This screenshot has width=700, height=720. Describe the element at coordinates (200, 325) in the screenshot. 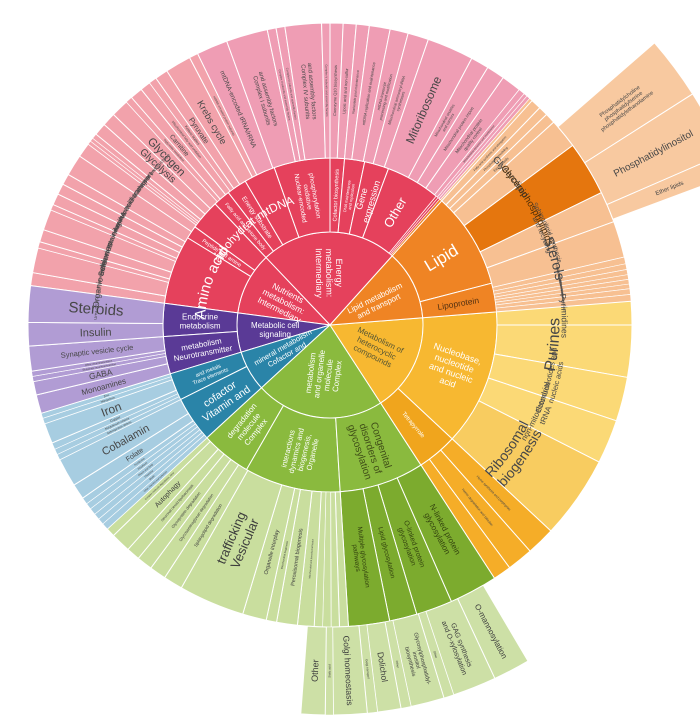

I see `segment-endocrine-label: metabolism` at that location.